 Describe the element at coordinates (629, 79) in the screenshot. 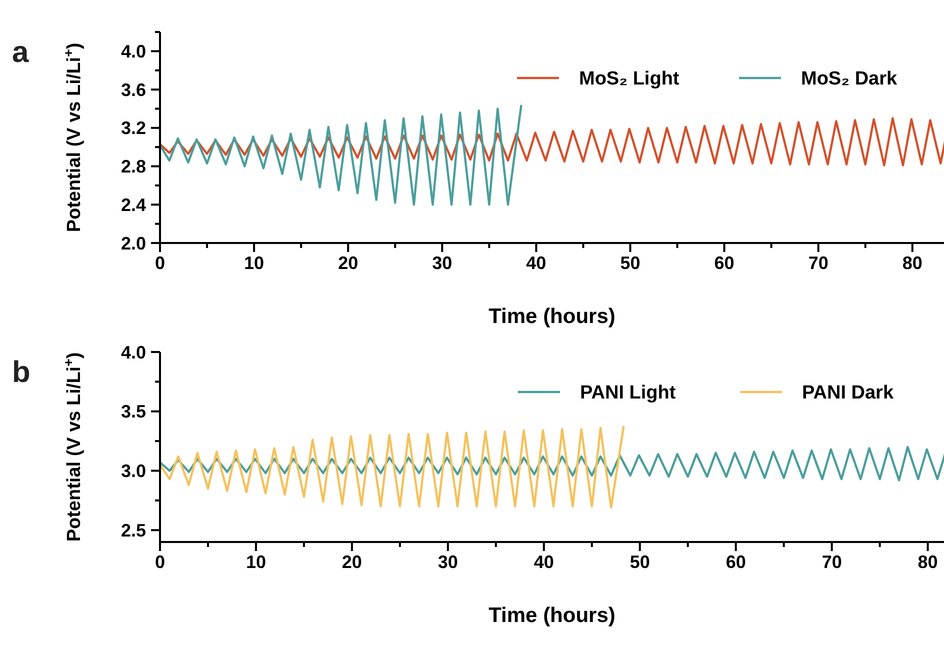

I see `legend-label: MoS₂ Light` at that location.